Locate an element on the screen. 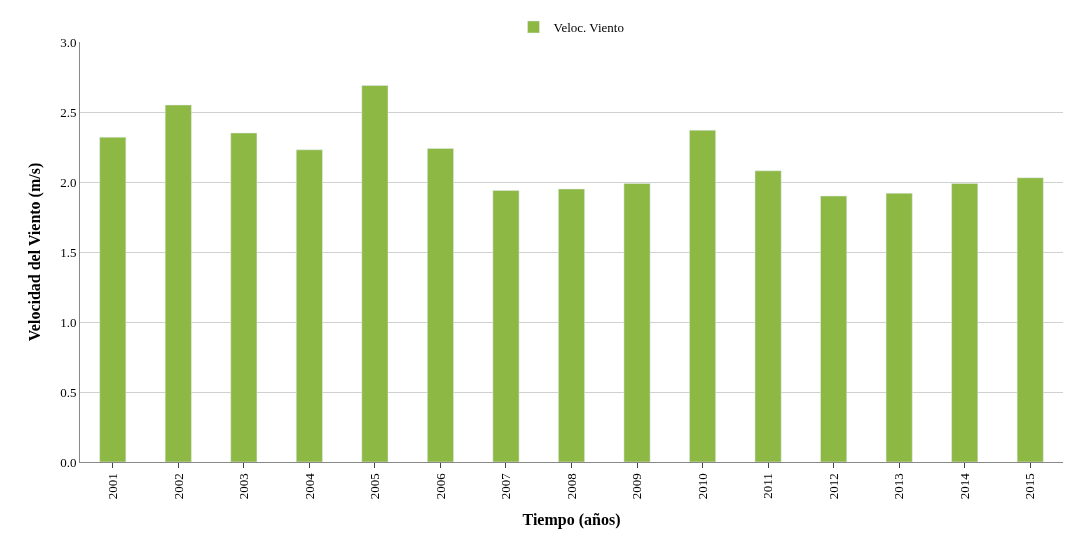  x-tick-label: 2003 is located at coordinates (244, 486).